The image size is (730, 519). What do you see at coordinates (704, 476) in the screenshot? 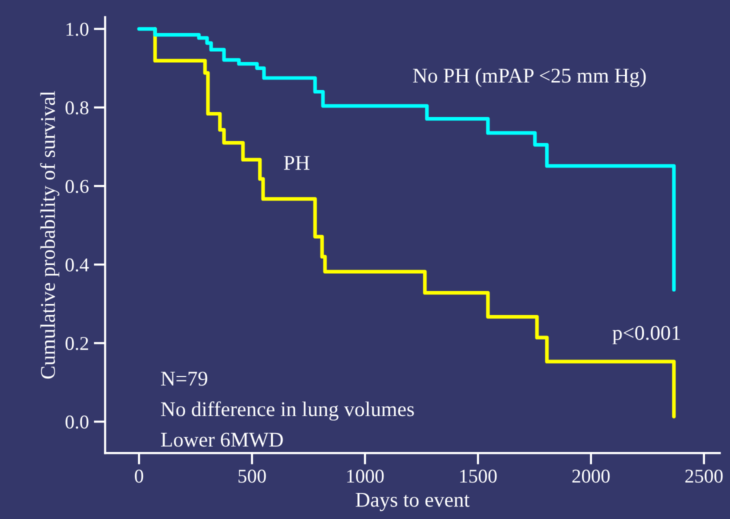
I see `x-tick-label: 2500` at bounding box center [704, 476].